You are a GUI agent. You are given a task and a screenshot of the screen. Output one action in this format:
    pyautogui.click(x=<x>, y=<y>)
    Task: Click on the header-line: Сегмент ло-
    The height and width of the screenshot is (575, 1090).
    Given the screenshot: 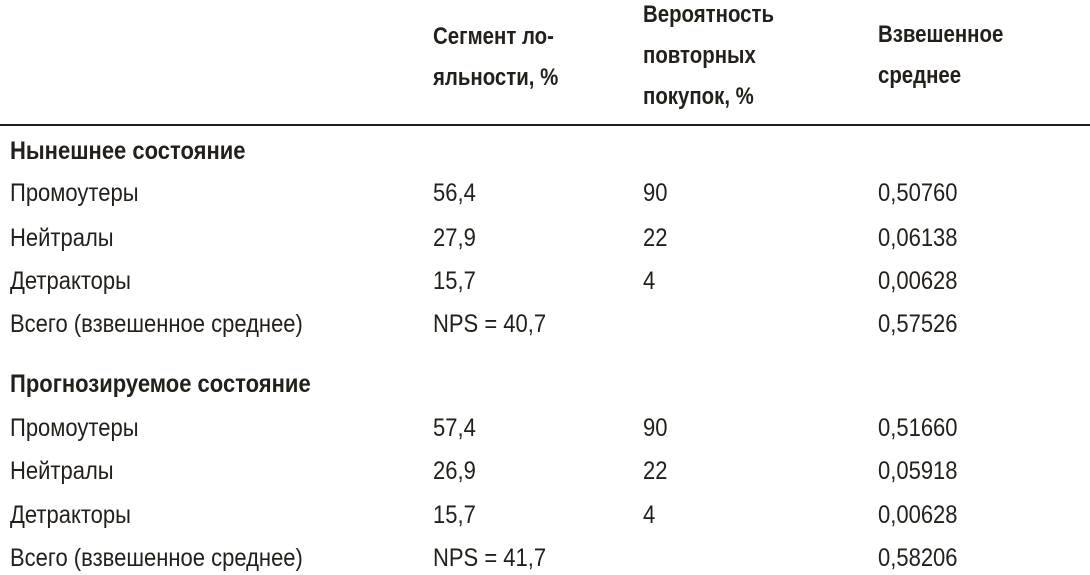 What is the action you would take?
    pyautogui.click(x=493, y=36)
    